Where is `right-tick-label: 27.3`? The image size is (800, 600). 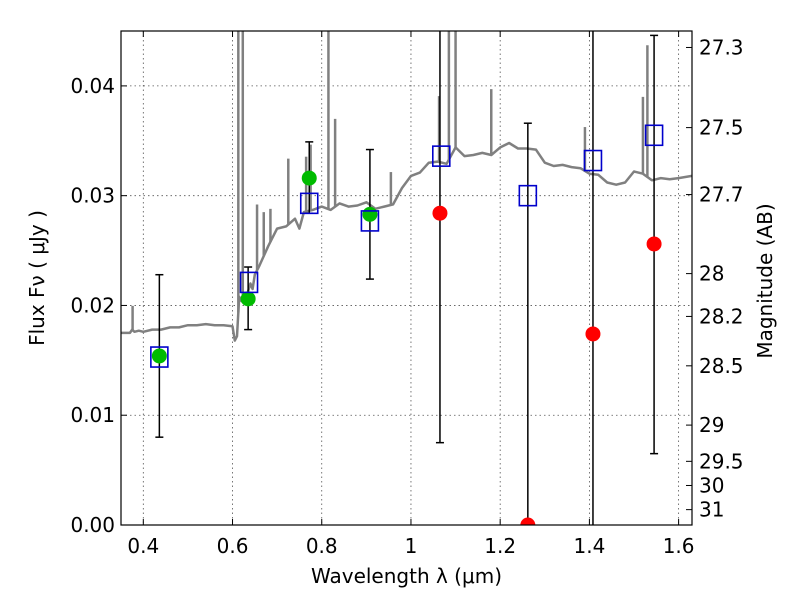 right-tick-label: 27.3 is located at coordinates (721, 47).